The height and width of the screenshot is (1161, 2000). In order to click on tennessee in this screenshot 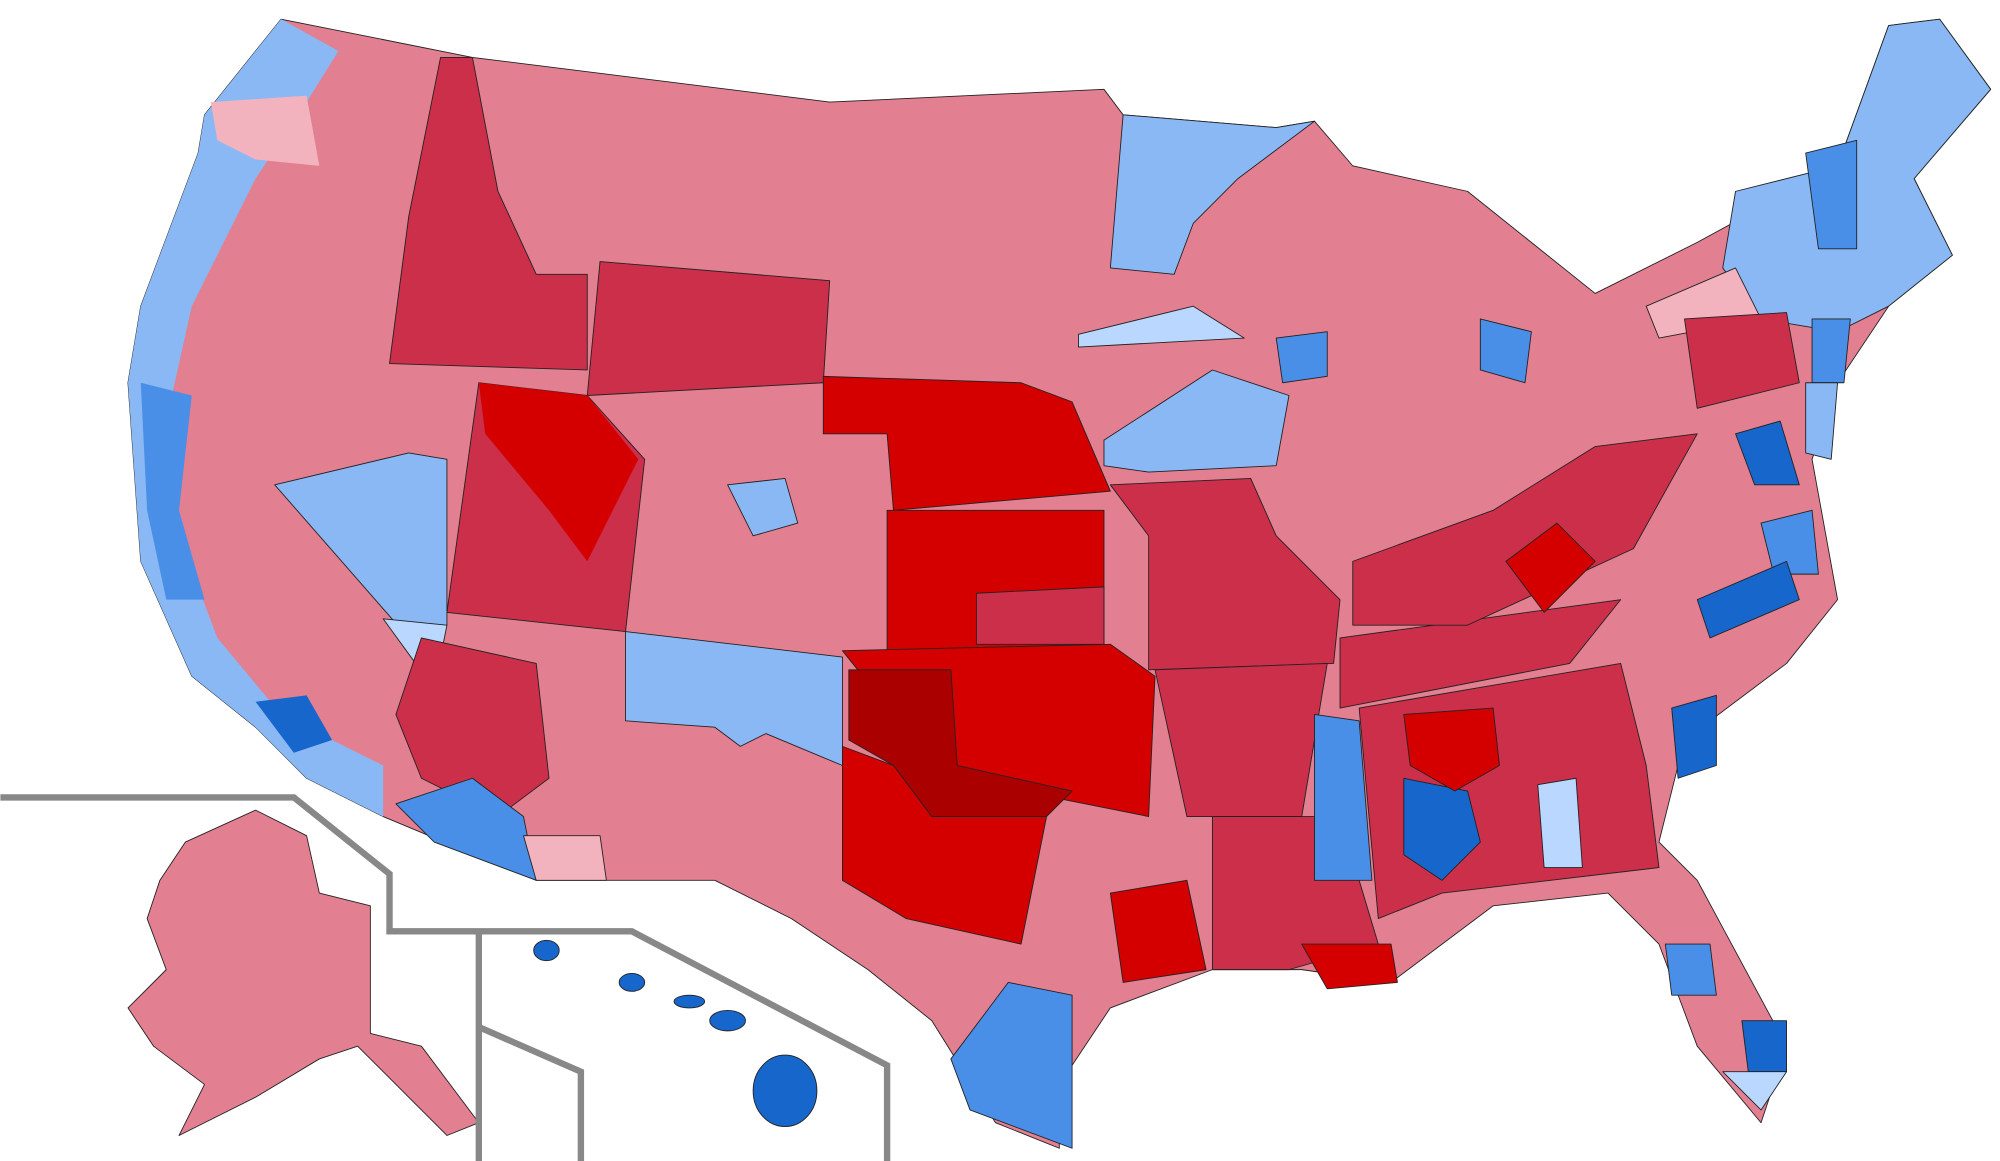, I will do `click(1480, 654)`.